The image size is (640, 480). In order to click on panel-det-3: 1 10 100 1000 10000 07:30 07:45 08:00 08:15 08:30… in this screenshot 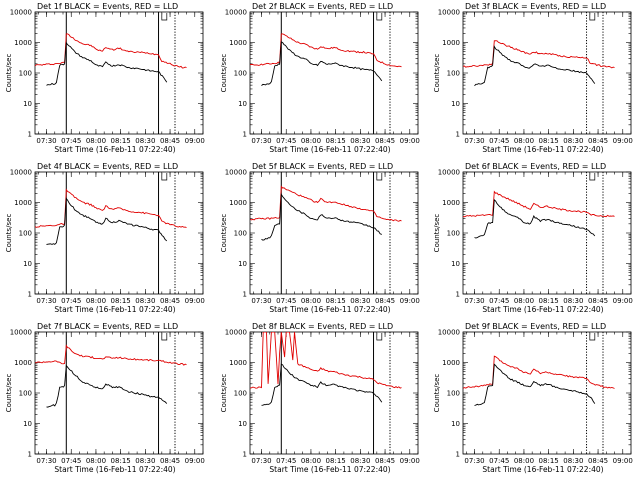, I will do `click(533, 78)`.